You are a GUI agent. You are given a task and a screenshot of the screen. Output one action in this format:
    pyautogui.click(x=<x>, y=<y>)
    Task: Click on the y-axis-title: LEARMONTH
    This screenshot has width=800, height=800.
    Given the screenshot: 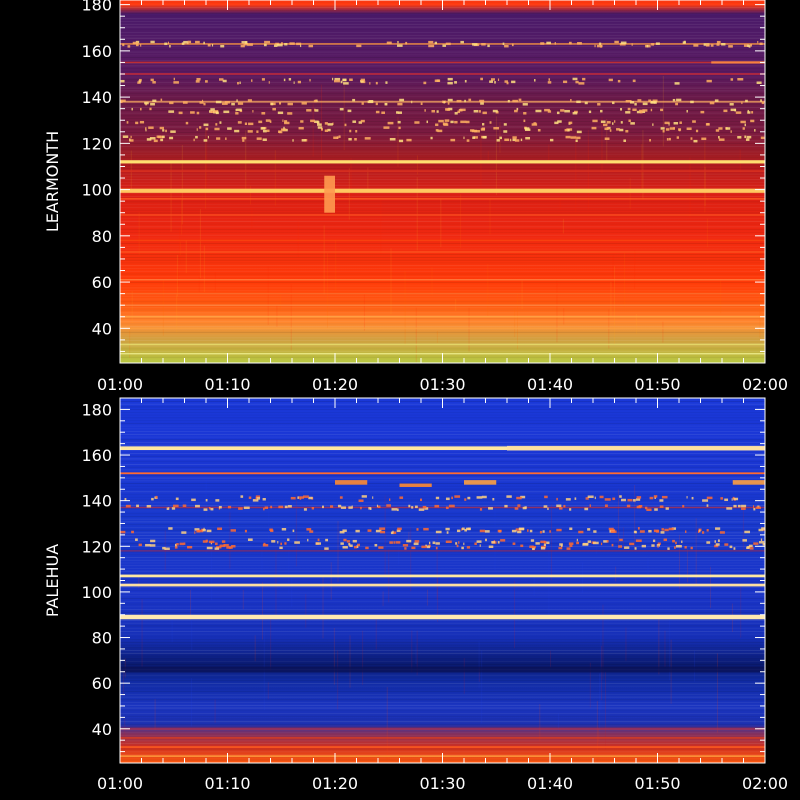 What is the action you would take?
    pyautogui.click(x=52, y=181)
    